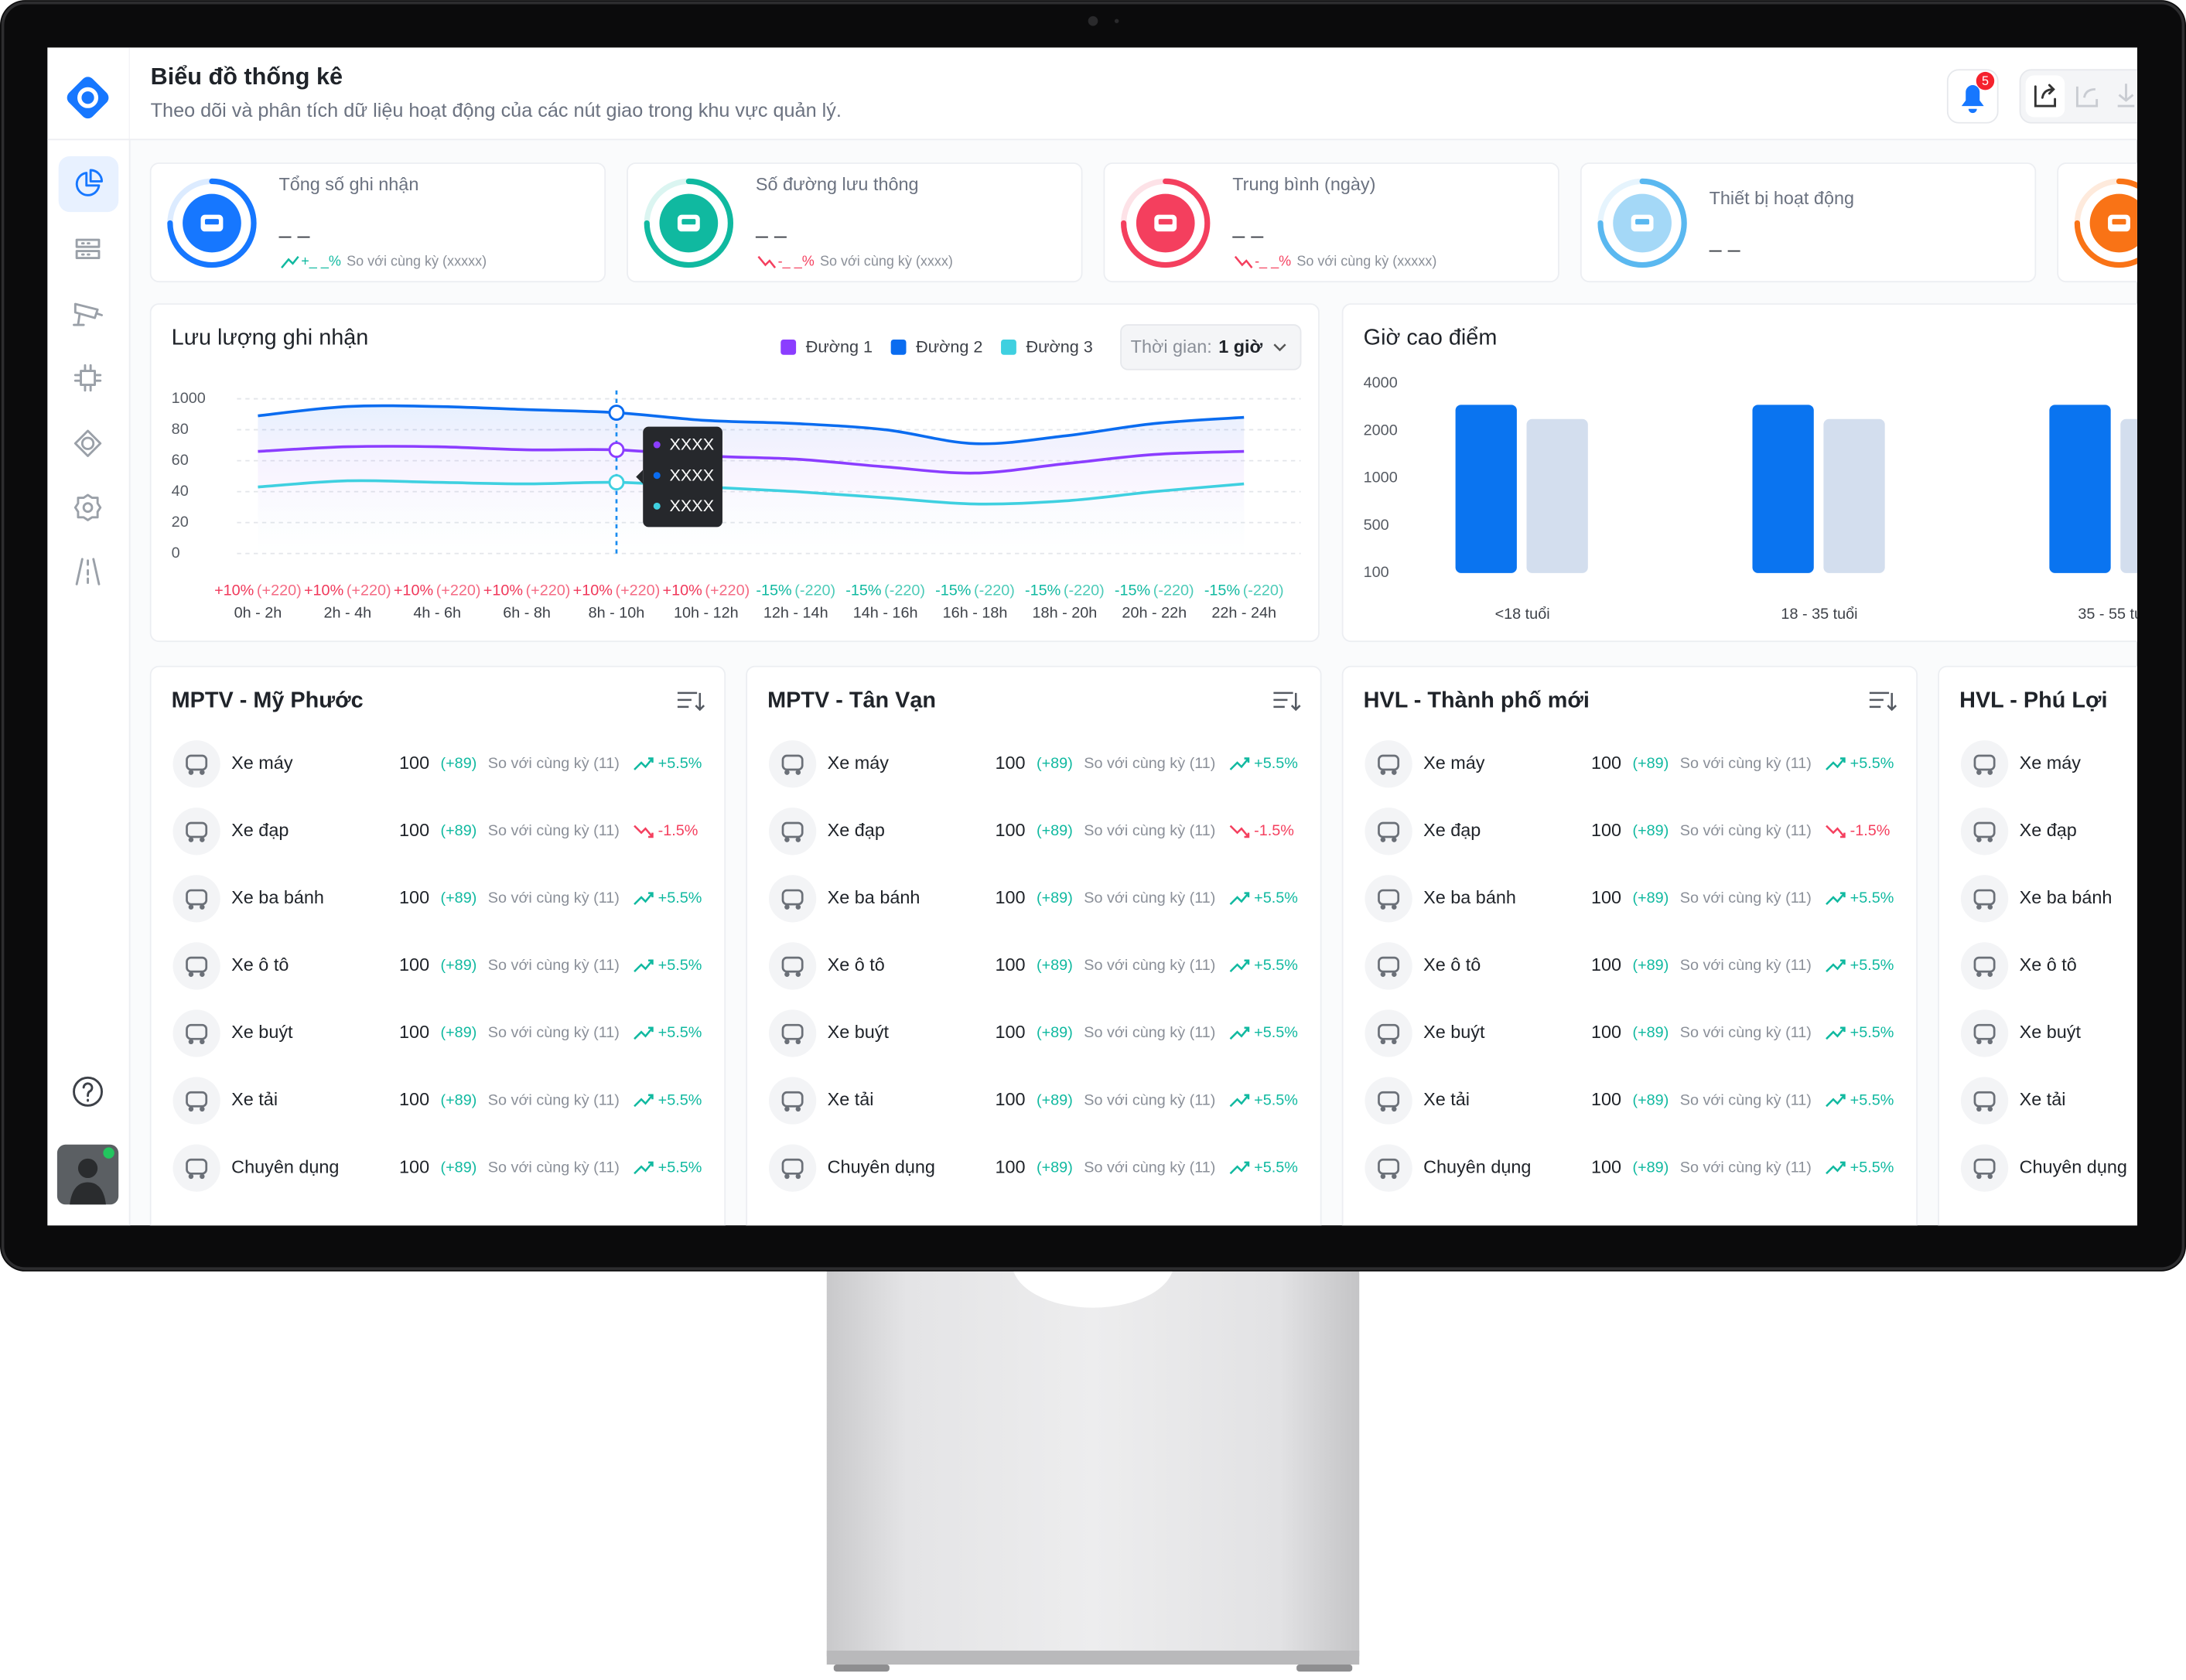  I want to click on panel-title: HVL - Phú Lợi, so click(2033, 700).